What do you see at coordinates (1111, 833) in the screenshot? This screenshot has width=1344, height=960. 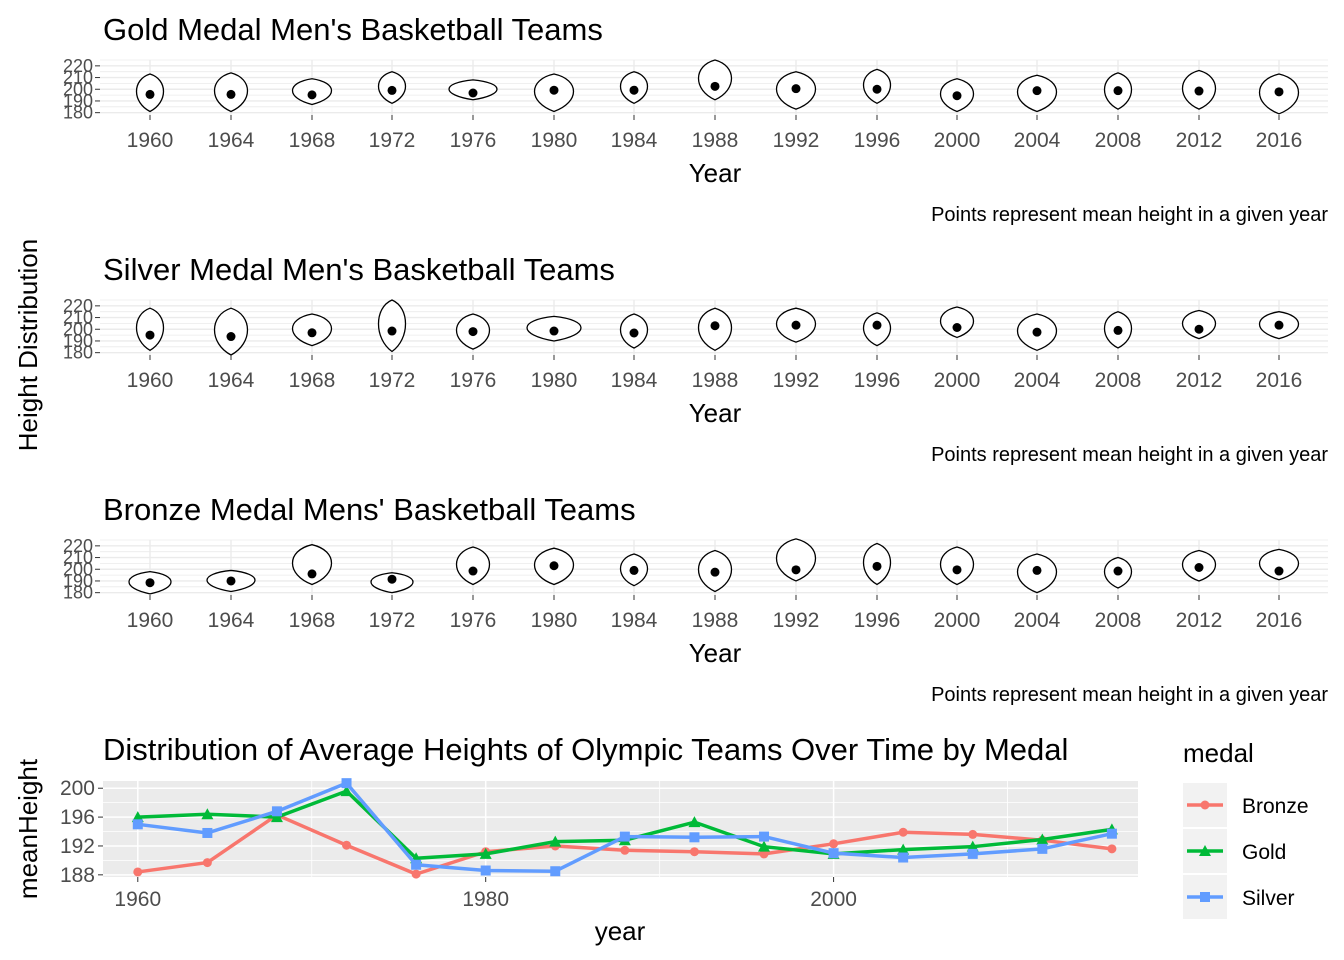 I see `point-silver-2016` at bounding box center [1111, 833].